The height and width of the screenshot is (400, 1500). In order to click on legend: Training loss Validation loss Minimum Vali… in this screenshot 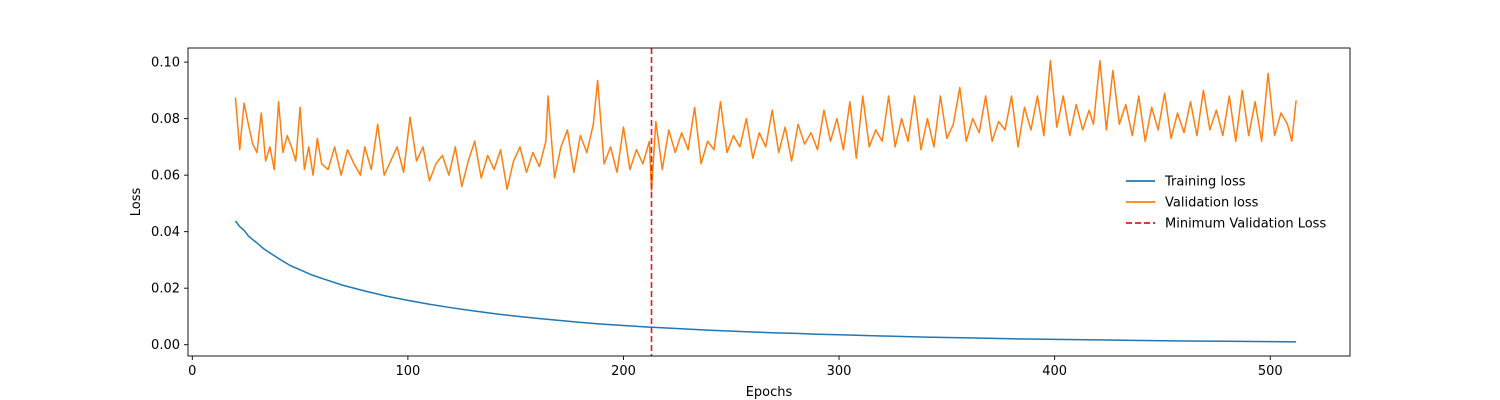, I will do `click(1226, 203)`.